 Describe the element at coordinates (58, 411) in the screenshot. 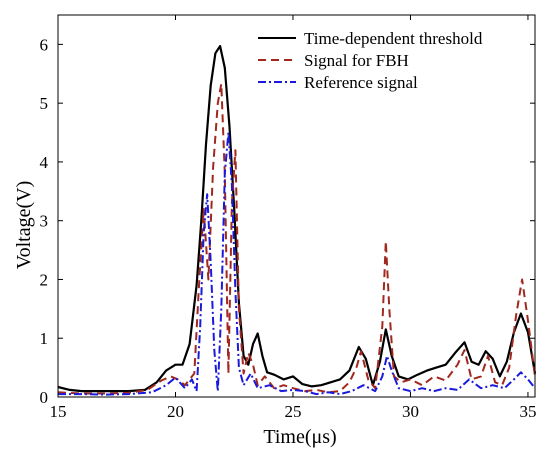

I see `x-tick-label: 15` at that location.